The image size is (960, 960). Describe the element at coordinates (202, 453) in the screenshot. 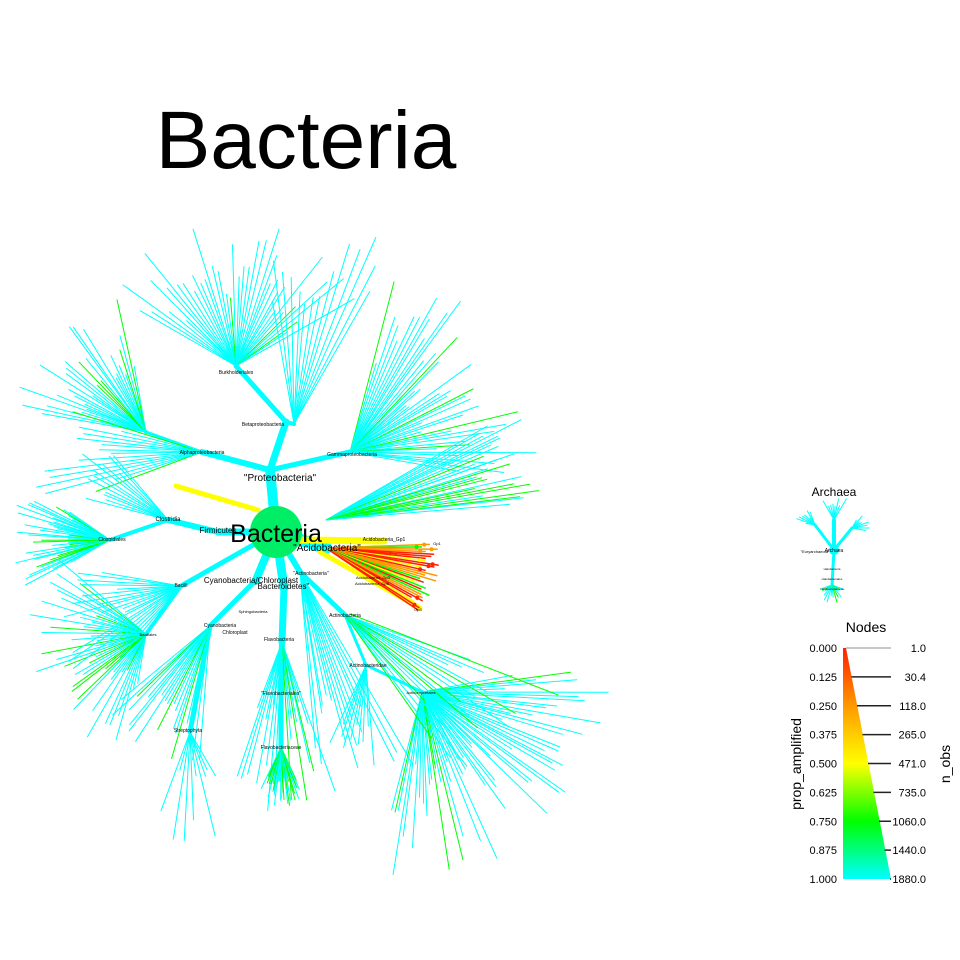

I see `taxon-label: Alphaproteobacteria` at that location.